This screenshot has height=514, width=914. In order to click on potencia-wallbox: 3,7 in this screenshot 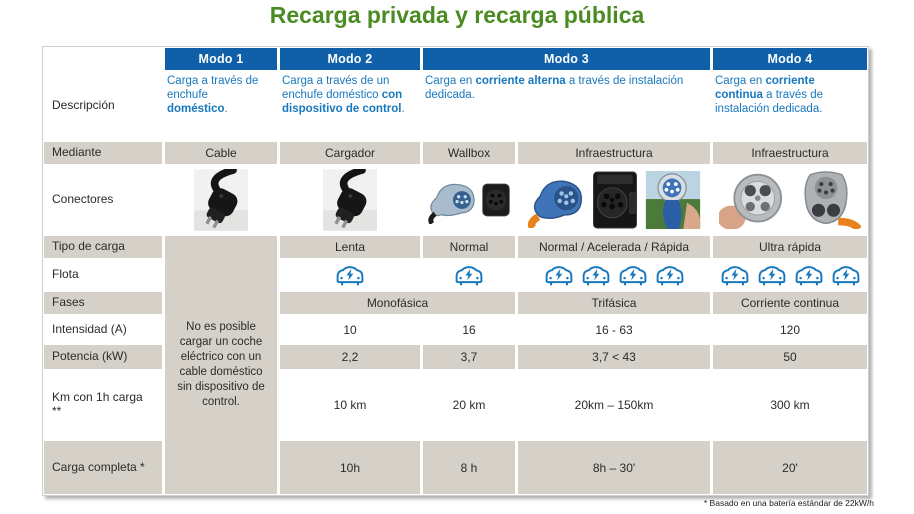, I will do `click(469, 357)`.